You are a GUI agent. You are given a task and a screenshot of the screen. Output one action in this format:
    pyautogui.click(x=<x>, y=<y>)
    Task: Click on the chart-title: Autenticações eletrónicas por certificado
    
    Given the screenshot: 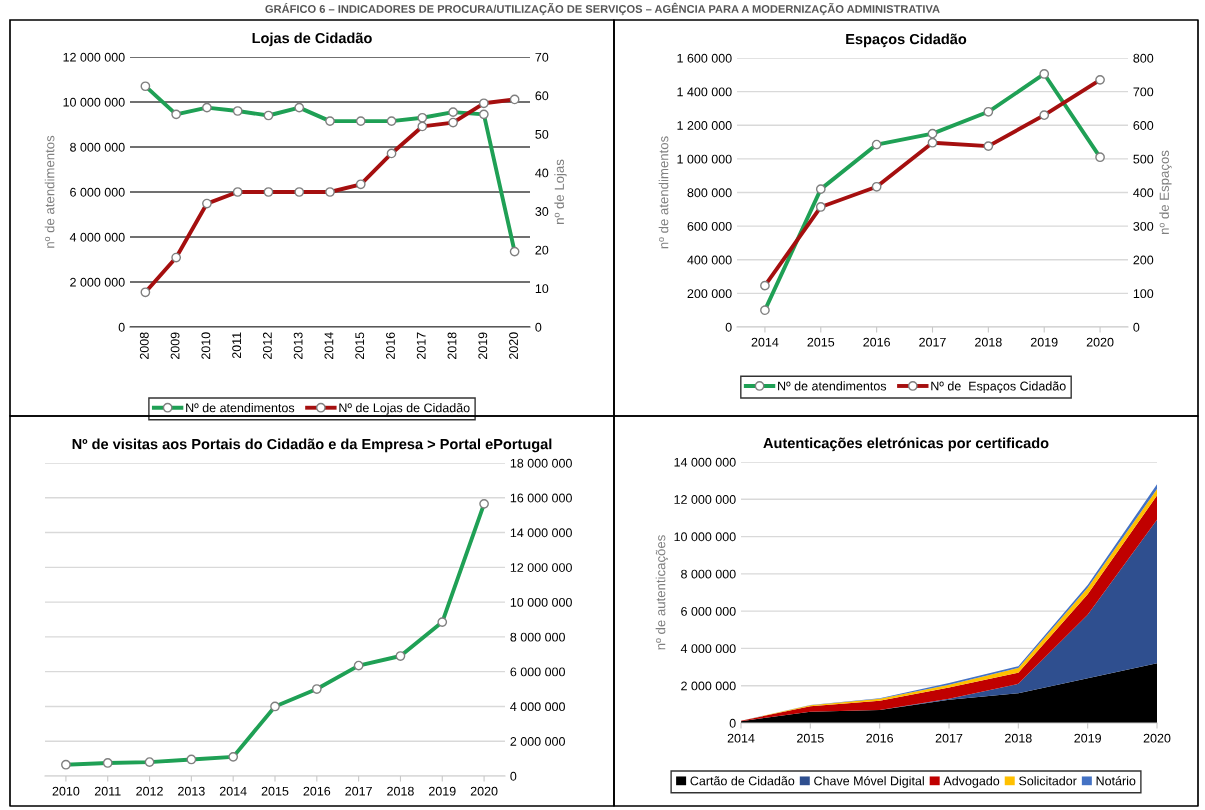 What is the action you would take?
    pyautogui.click(x=906, y=444)
    